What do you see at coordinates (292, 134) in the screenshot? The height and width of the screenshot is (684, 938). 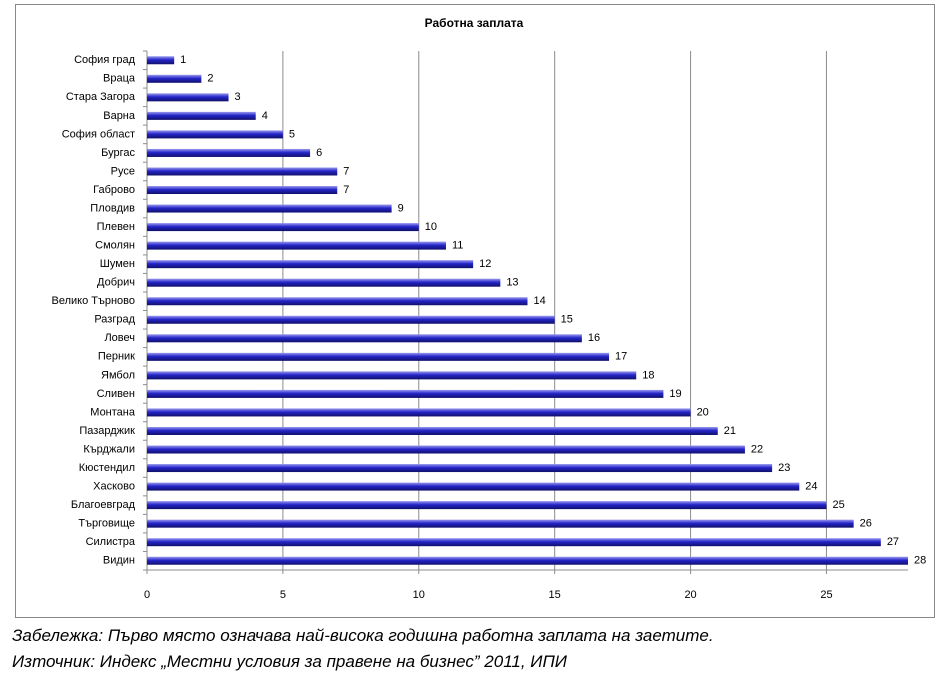 I see `value-label: 5` at bounding box center [292, 134].